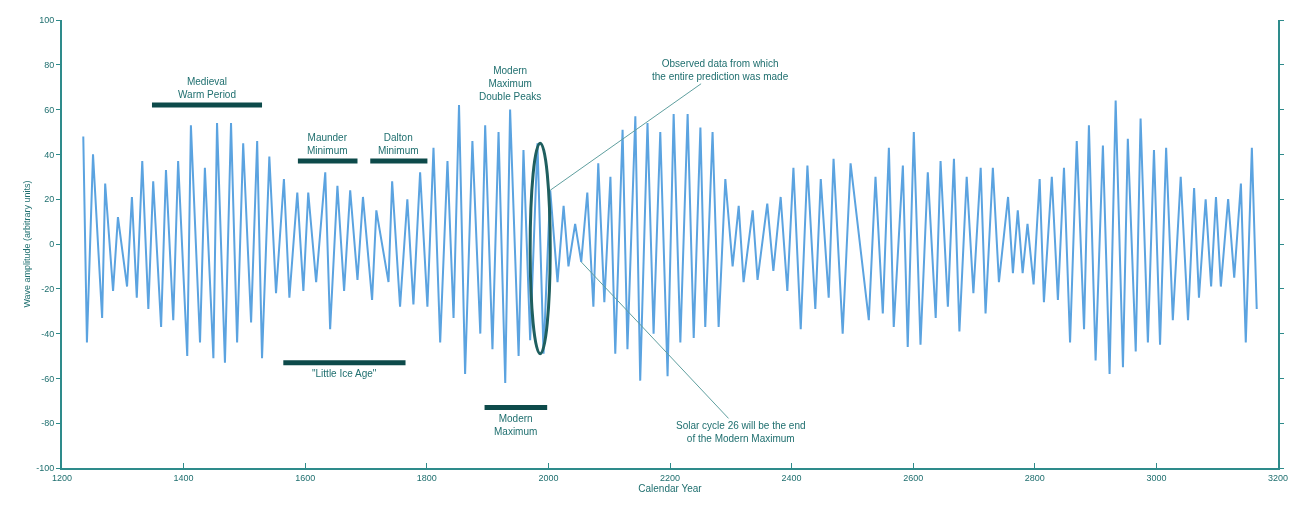 This screenshot has height=506, width=1303. Describe the element at coordinates (48, 333) in the screenshot. I see `y-tick-label: -40` at that location.